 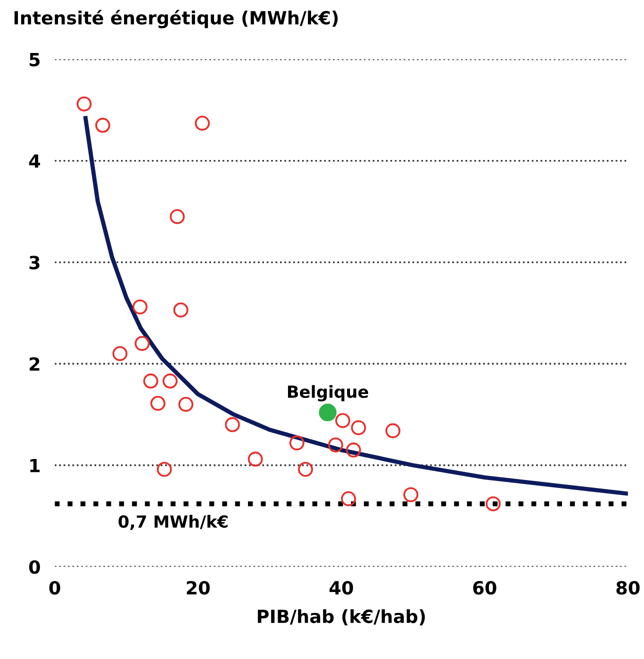 I want to click on x-tick-label: 60, so click(x=484, y=587).